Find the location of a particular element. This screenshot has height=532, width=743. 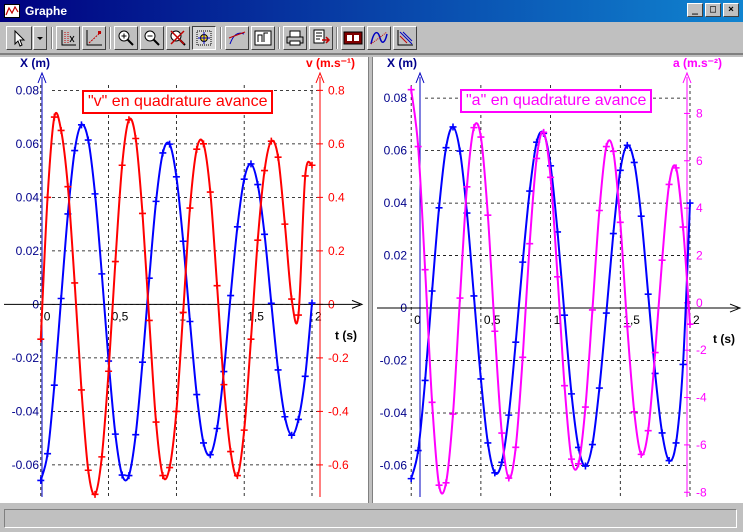

print-button is located at coordinates (295, 38).